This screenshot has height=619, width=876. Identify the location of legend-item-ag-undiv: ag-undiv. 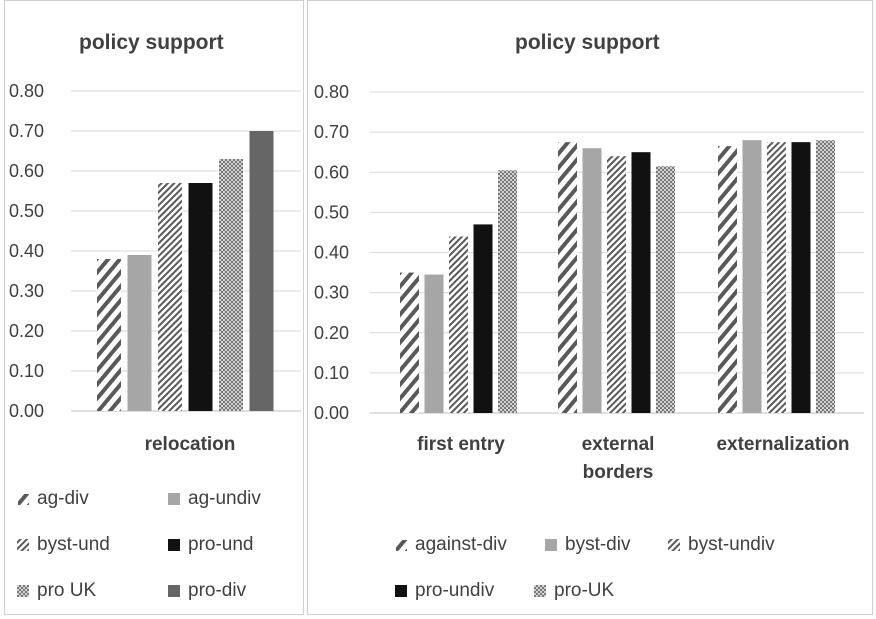
(213, 499).